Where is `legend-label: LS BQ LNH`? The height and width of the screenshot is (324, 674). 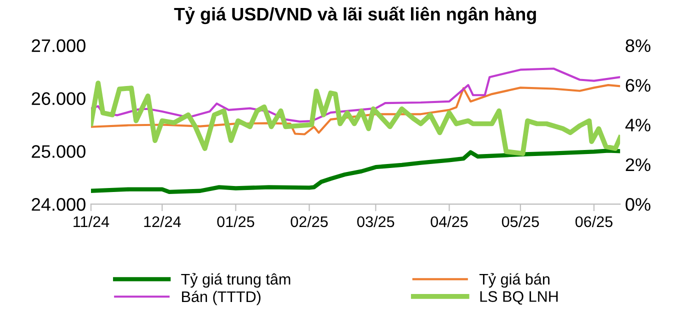
legend-label: LS BQ LNH is located at coordinates (519, 298).